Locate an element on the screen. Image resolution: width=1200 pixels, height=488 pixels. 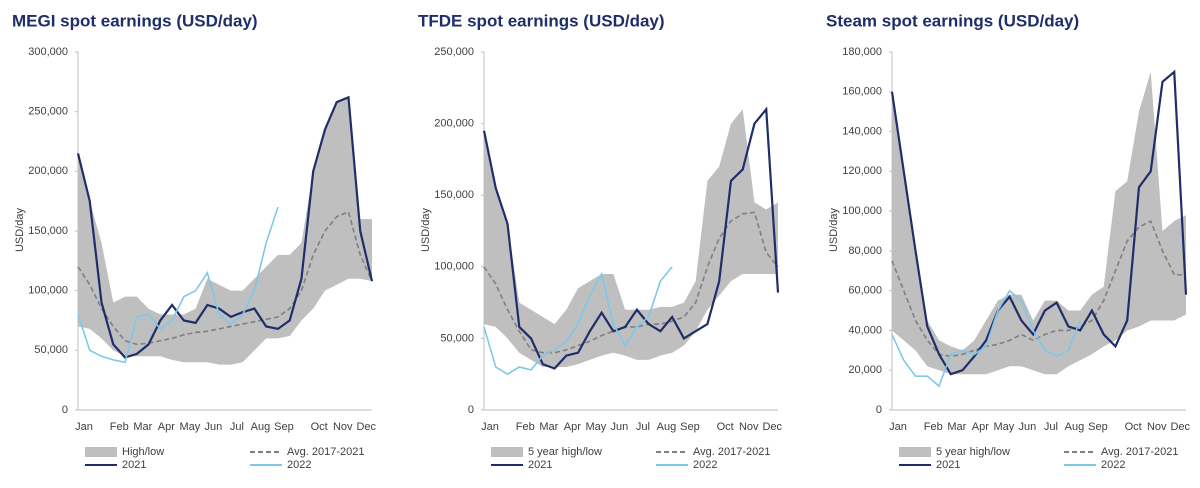
chart-title: TFDE spot earnings (USD/day) is located at coordinates (541, 20).